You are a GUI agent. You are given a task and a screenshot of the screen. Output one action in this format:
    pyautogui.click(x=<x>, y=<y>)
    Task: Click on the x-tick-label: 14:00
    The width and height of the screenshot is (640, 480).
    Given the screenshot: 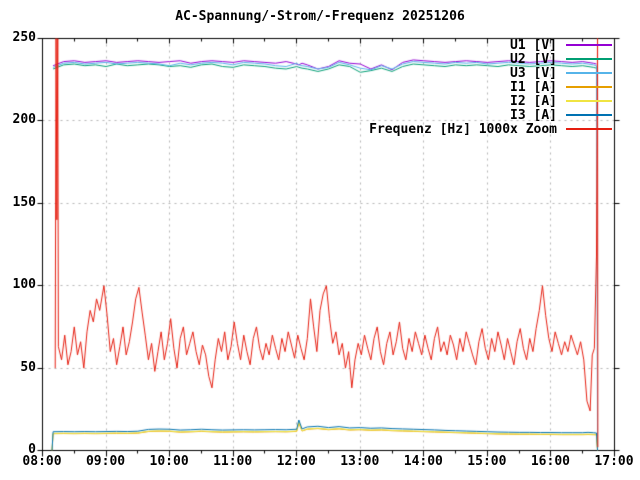 What is the action you would take?
    pyautogui.click(x=423, y=461)
    